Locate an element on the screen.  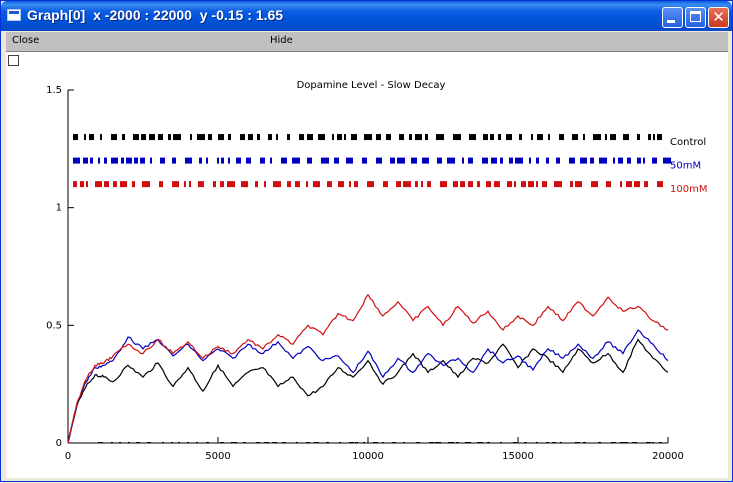
x-tick-label: 0 is located at coordinates (68, 456).